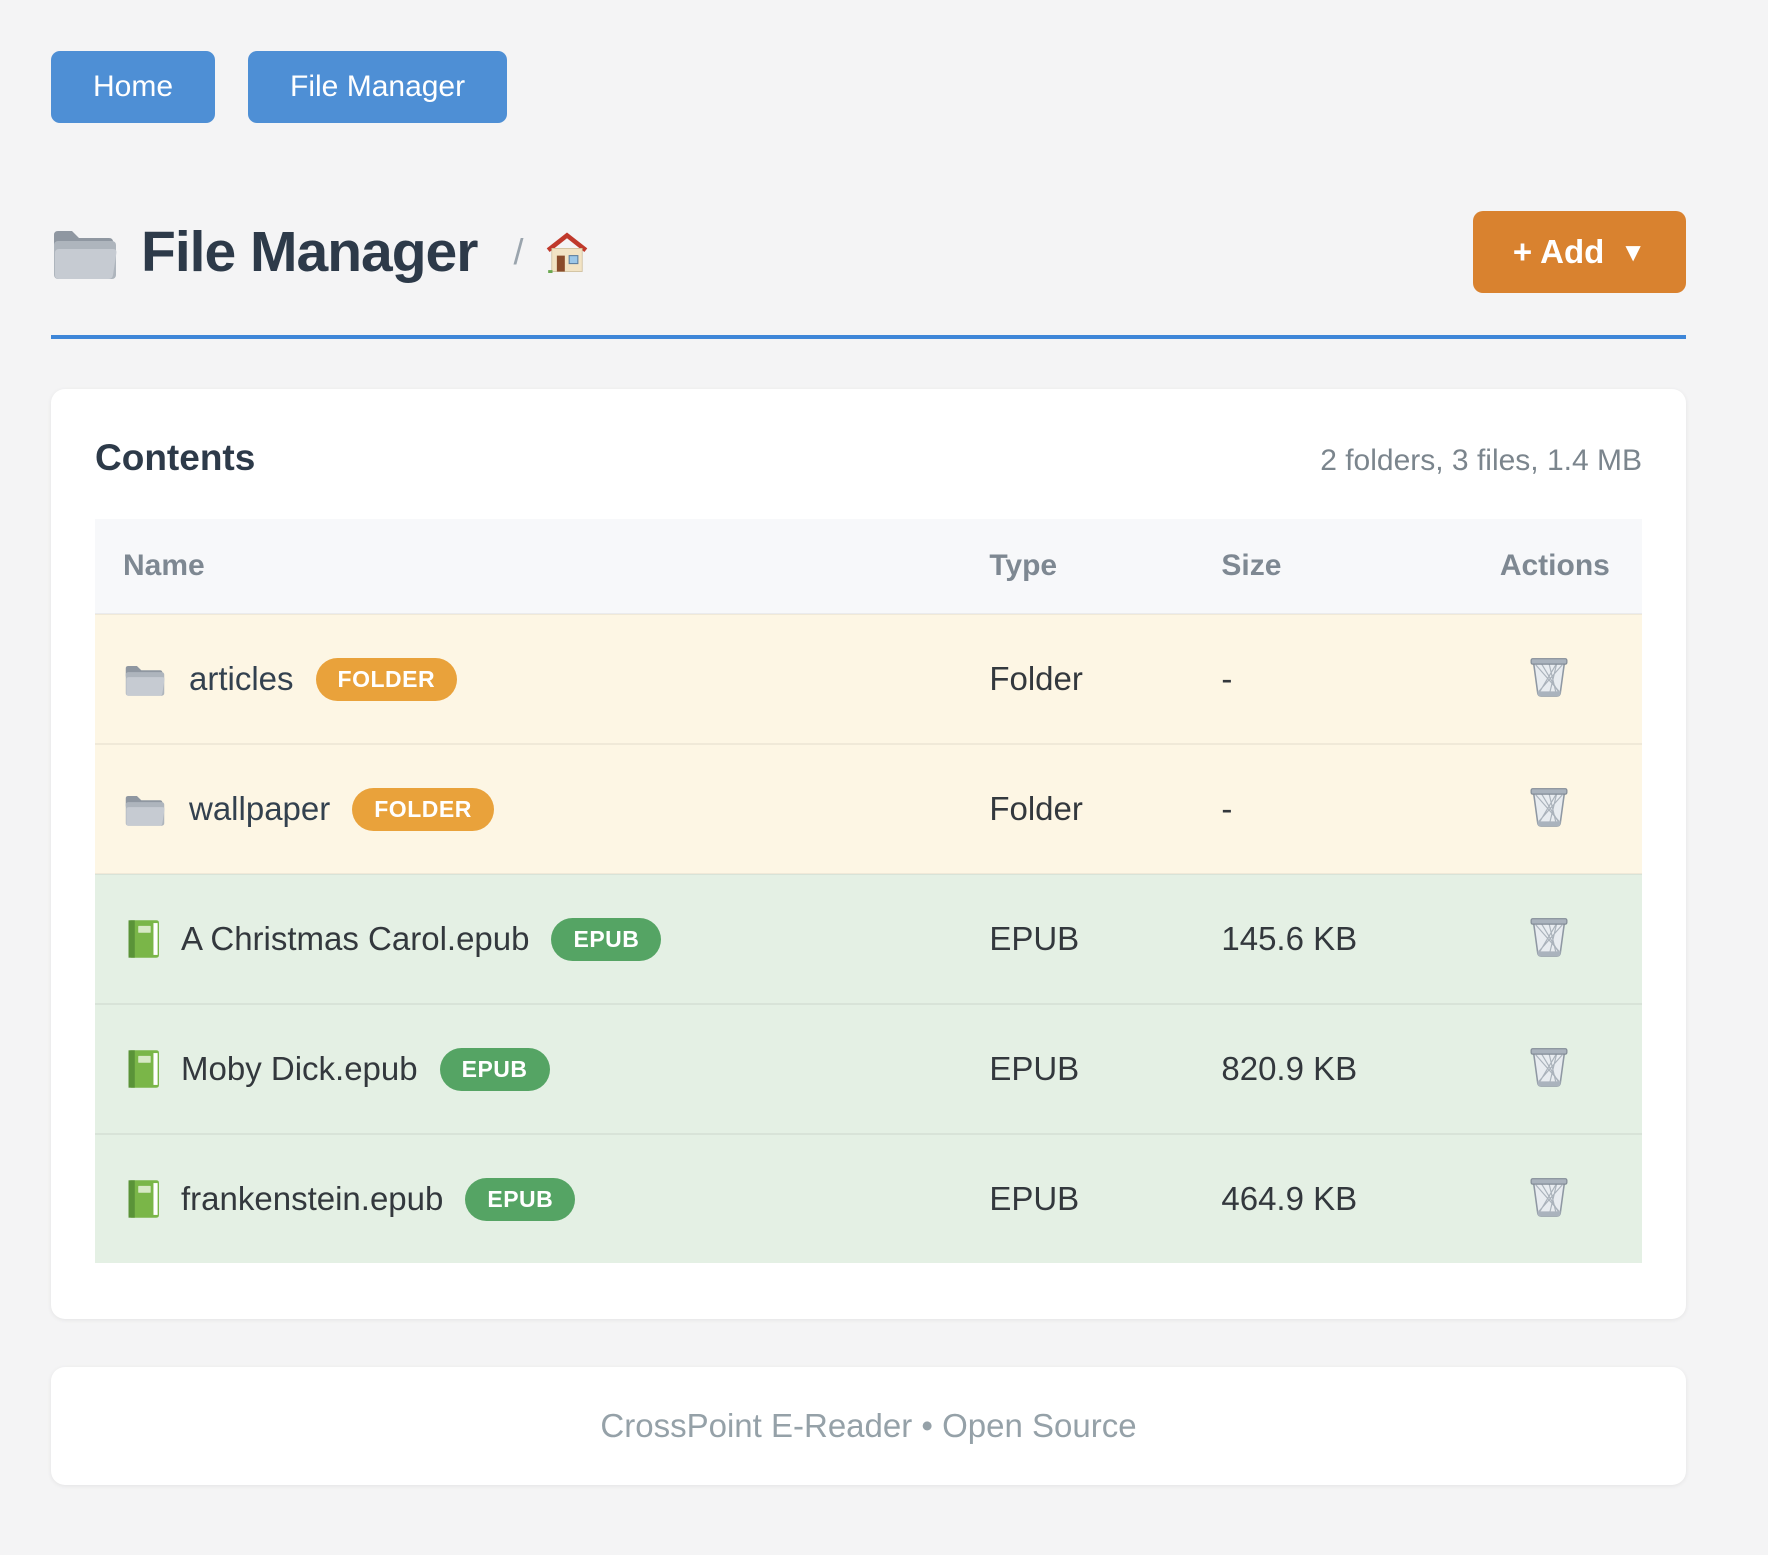  Describe the element at coordinates (260, 808) in the screenshot. I see `item-name: wallpaper` at that location.